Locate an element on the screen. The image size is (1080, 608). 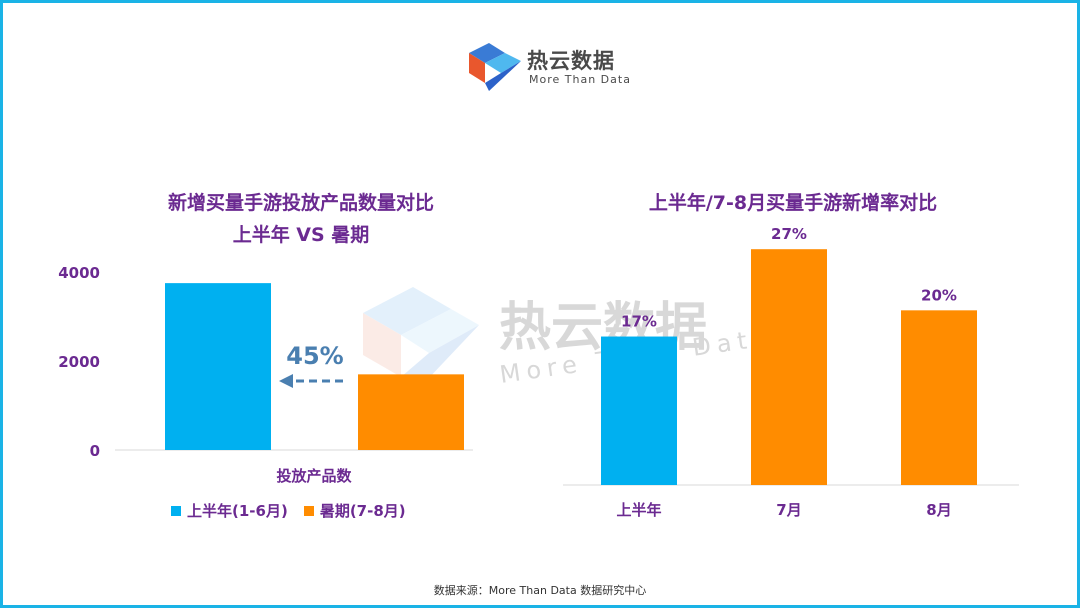
right-value-label: 17% is located at coordinates (639, 322).